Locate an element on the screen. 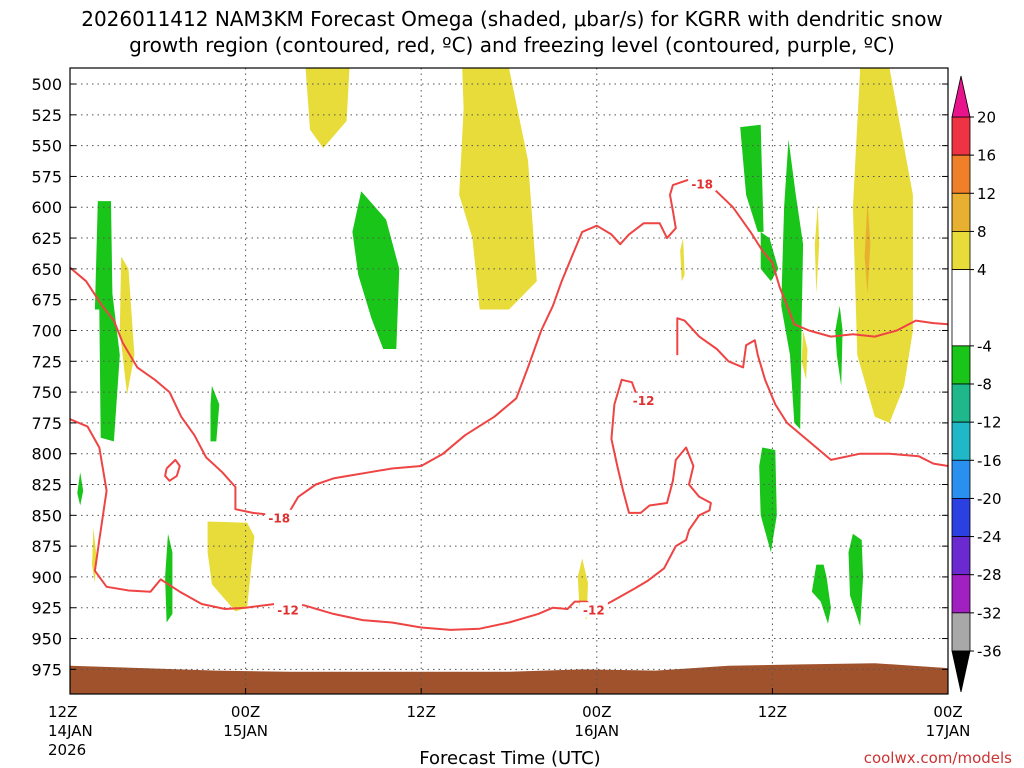 The image size is (1024, 768). y-tick-label-700: 700 is located at coordinates (46, 330).